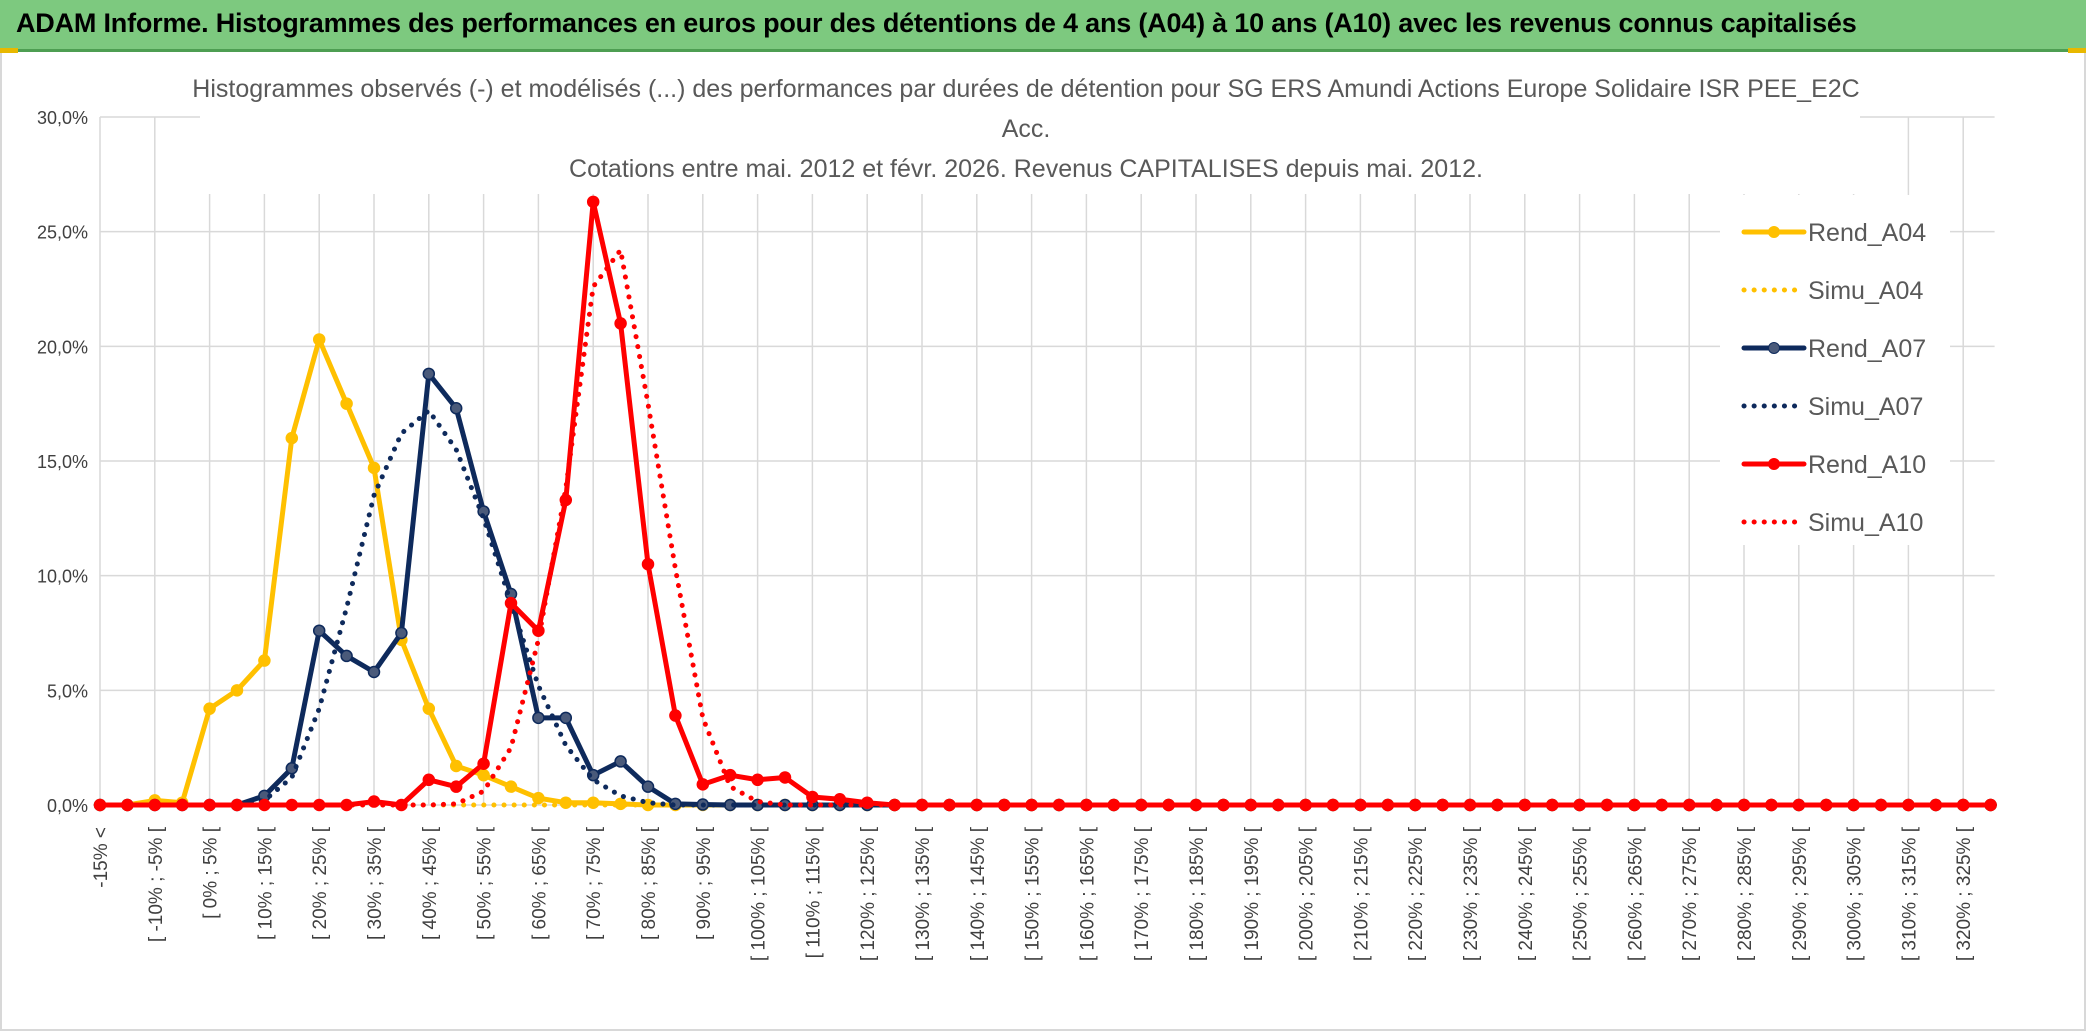 The height and width of the screenshot is (1031, 2086). What do you see at coordinates (62, 233) in the screenshot?
I see `y-tick-label: 25,0%` at bounding box center [62, 233].